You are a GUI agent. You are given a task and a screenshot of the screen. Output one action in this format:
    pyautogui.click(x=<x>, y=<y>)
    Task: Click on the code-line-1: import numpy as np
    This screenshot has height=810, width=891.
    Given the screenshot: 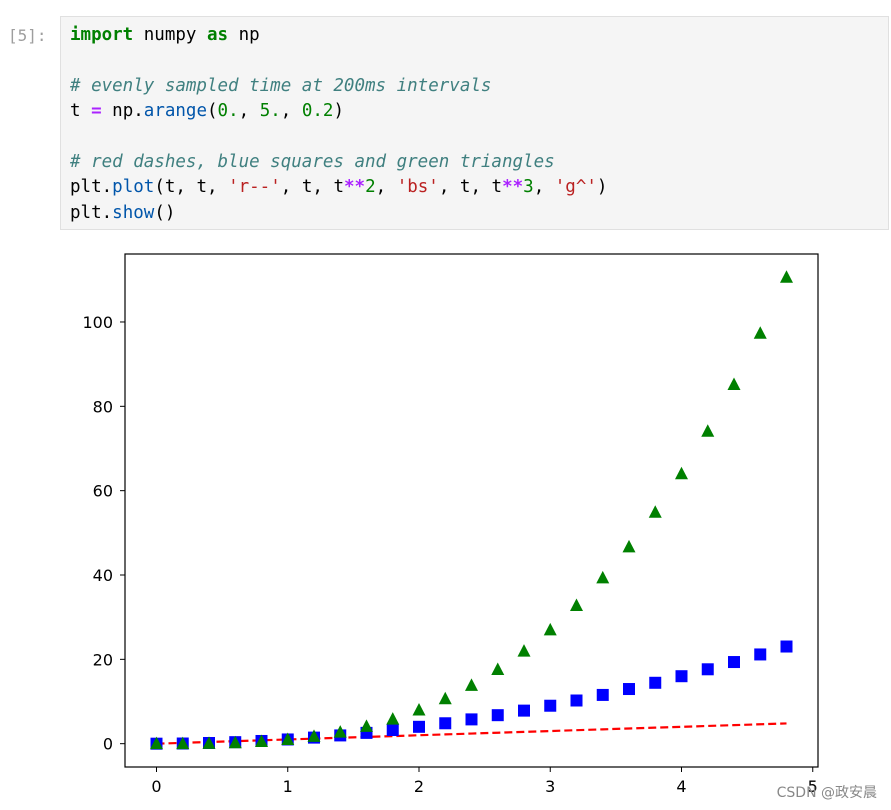 What is the action you would take?
    pyautogui.click(x=165, y=35)
    